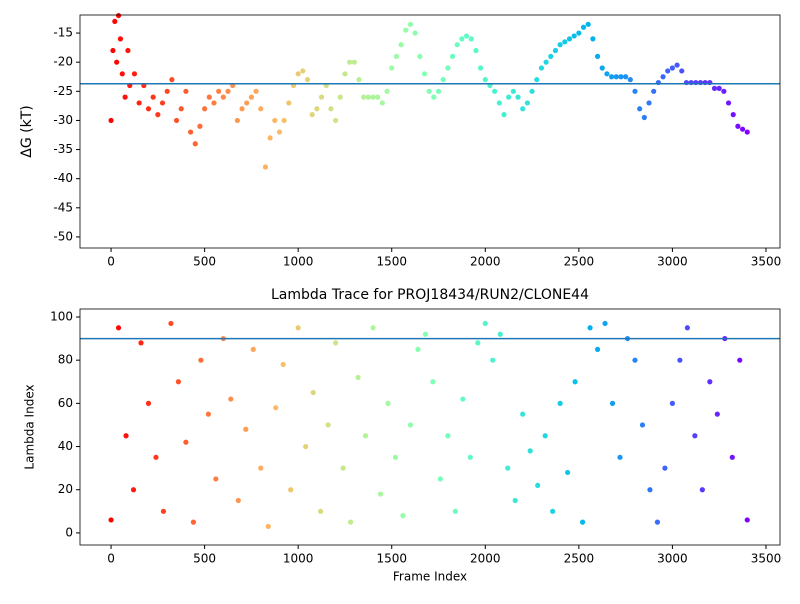  What do you see at coordinates (63, 62) in the screenshot?
I see `y-tick-label: -20` at bounding box center [63, 62].